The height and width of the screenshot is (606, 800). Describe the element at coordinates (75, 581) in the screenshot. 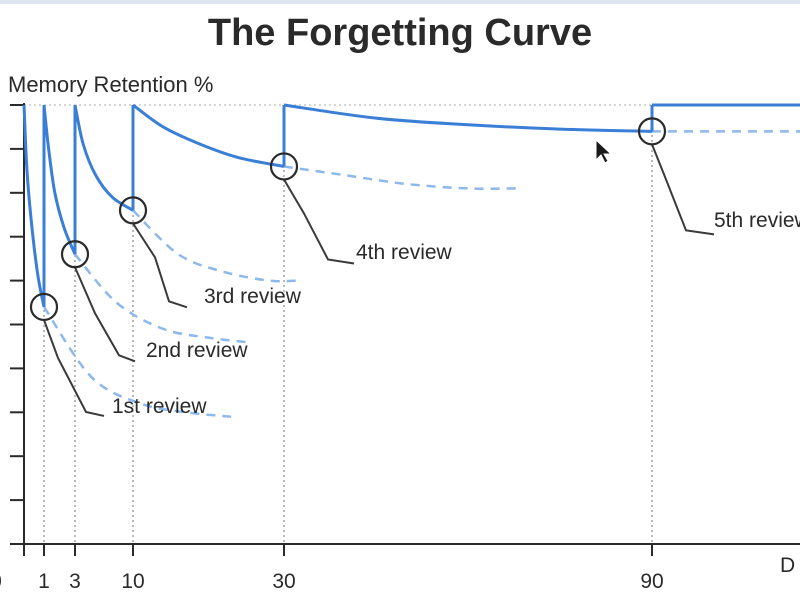

I see `x-tick-label: 3` at that location.